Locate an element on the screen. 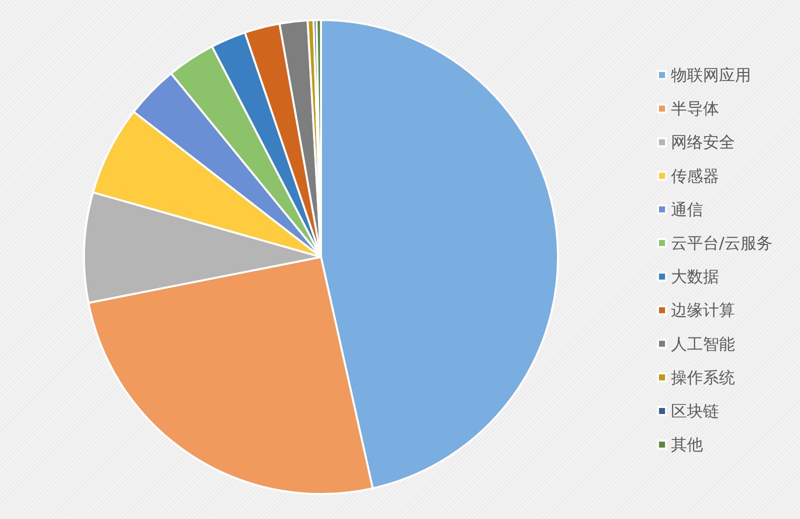 This screenshot has width=800, height=519. legend-label: 操作系统 is located at coordinates (703, 377).